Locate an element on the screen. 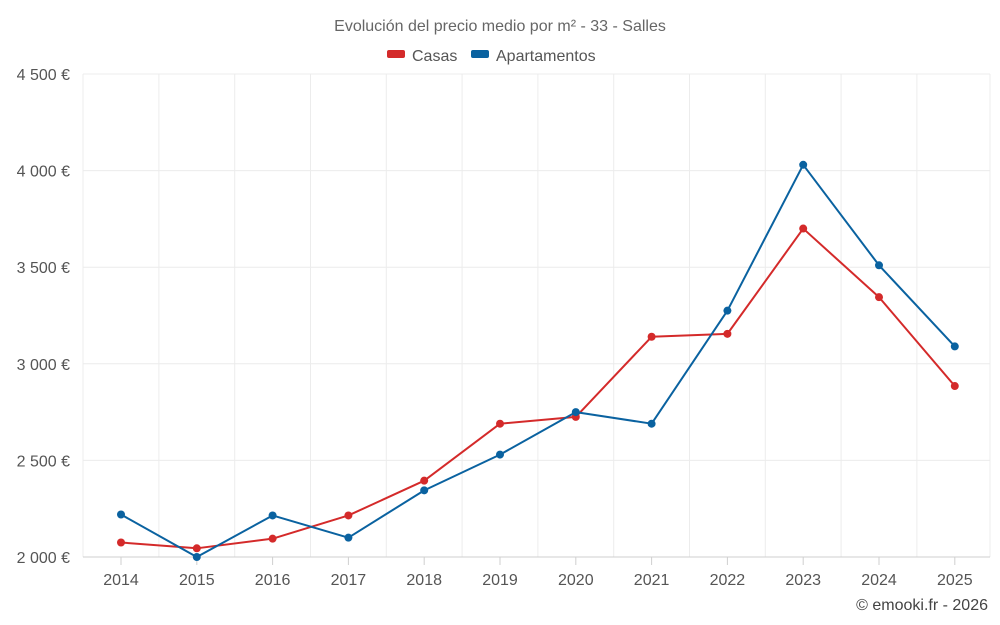 This screenshot has width=1000, height=625. data-point-casas-2014 is located at coordinates (121, 542).